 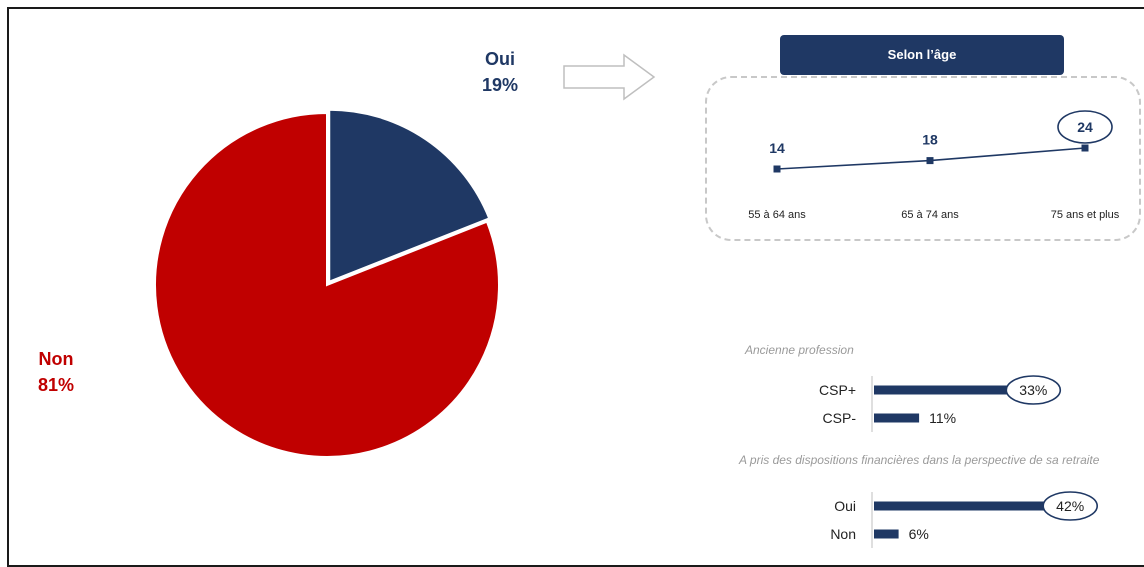 I want to click on profession-category-label: CSP+, so click(x=837, y=390).